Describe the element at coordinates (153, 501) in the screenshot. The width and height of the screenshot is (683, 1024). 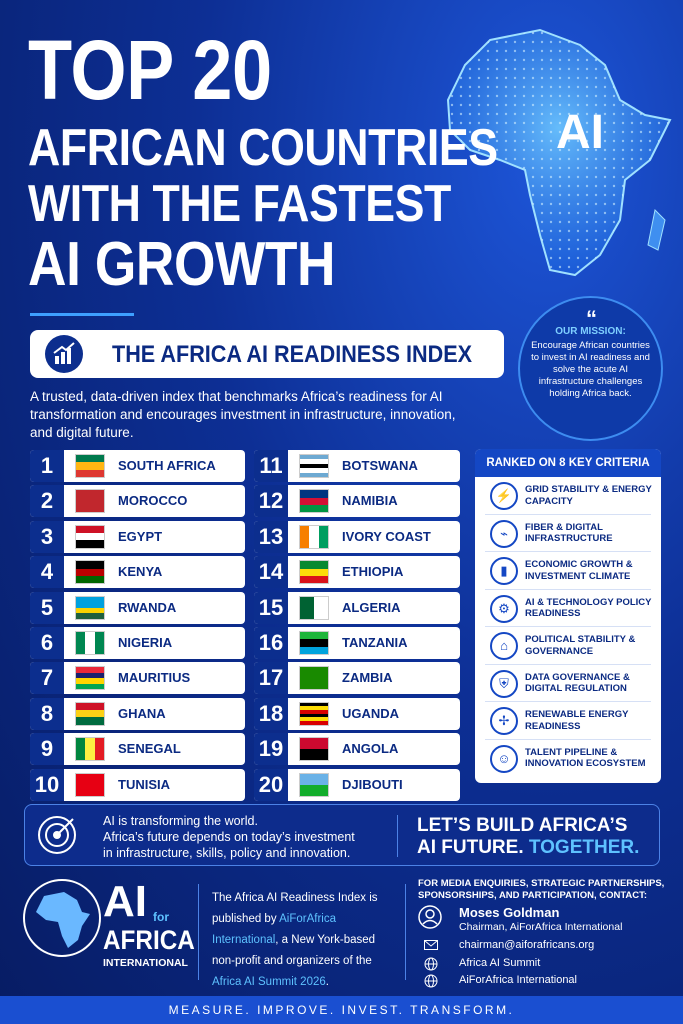
I see `country-name: MOROCCO` at that location.